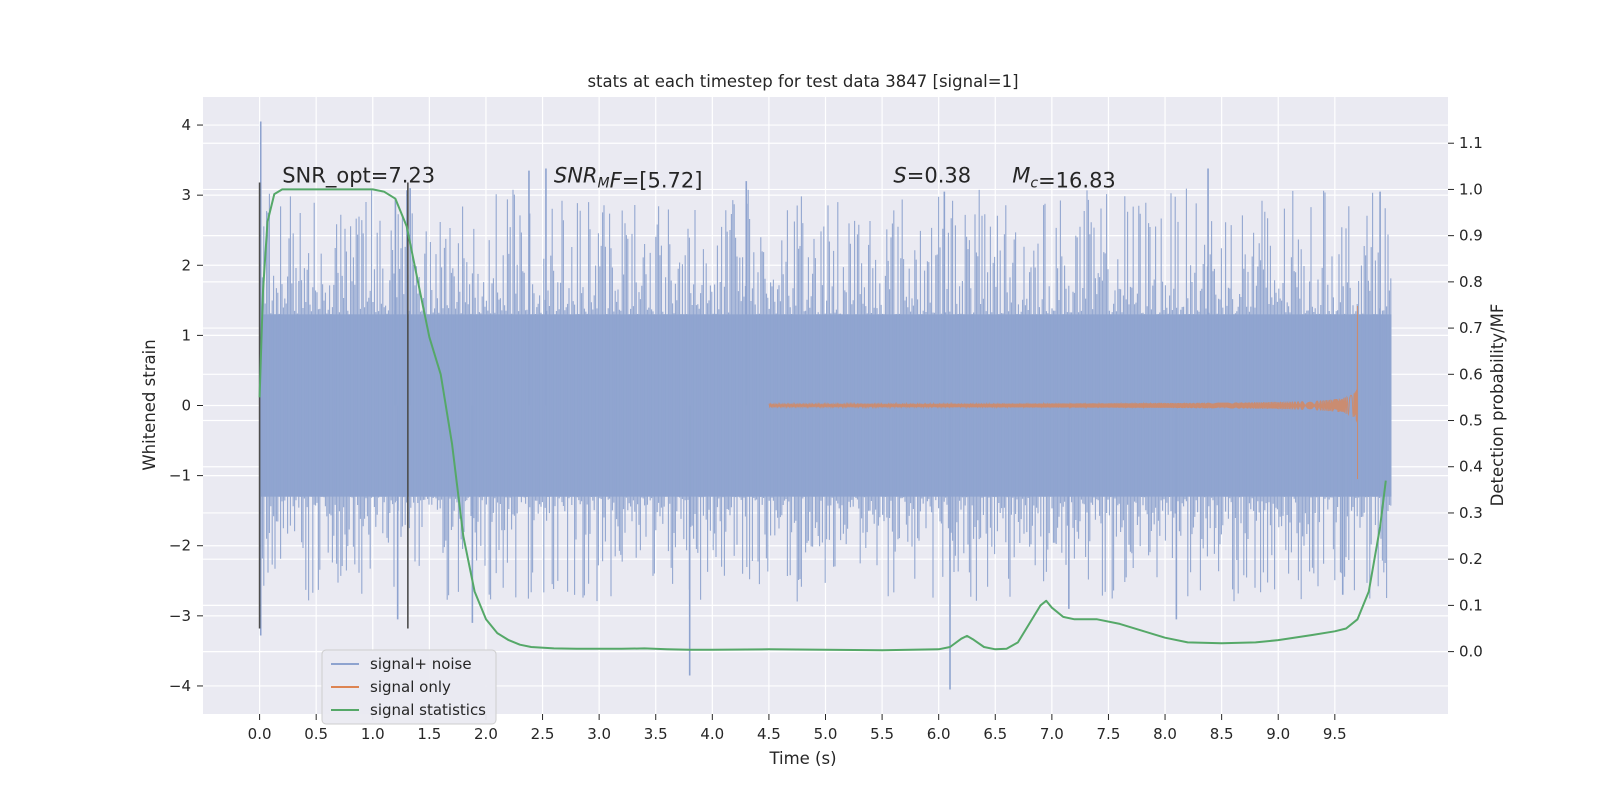  What do you see at coordinates (656, 734) in the screenshot?
I see `x-tick-label: 3.5` at bounding box center [656, 734].